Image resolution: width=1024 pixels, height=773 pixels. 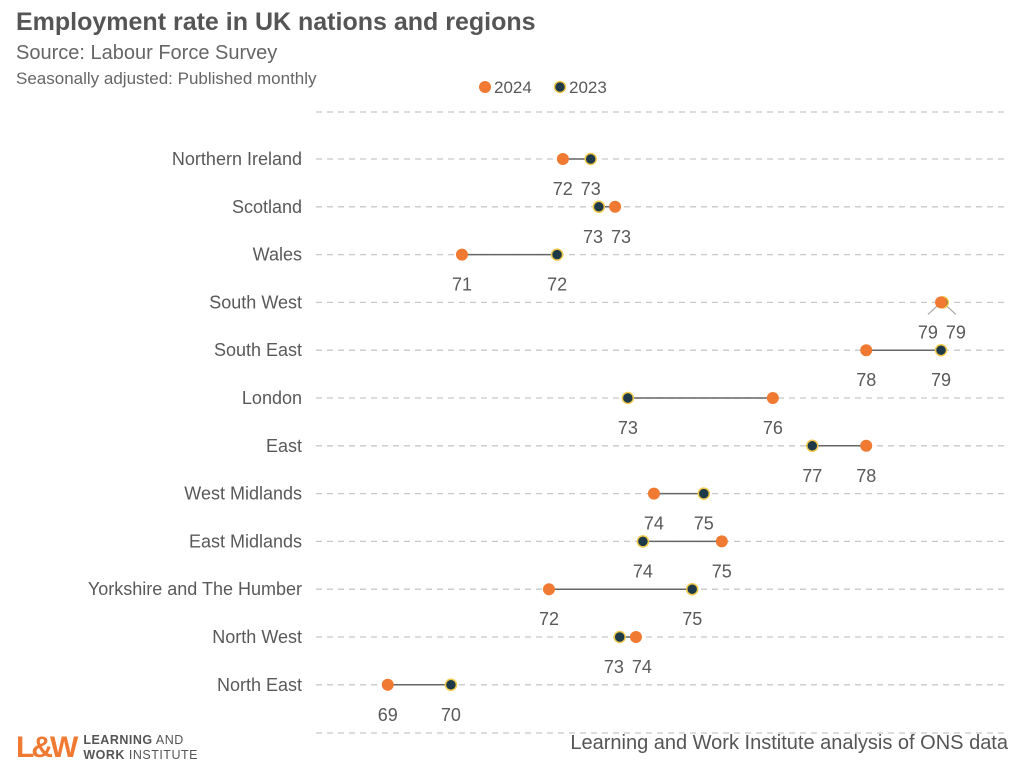 What do you see at coordinates (643, 571) in the screenshot?
I see `data-label-2023: 74` at bounding box center [643, 571].